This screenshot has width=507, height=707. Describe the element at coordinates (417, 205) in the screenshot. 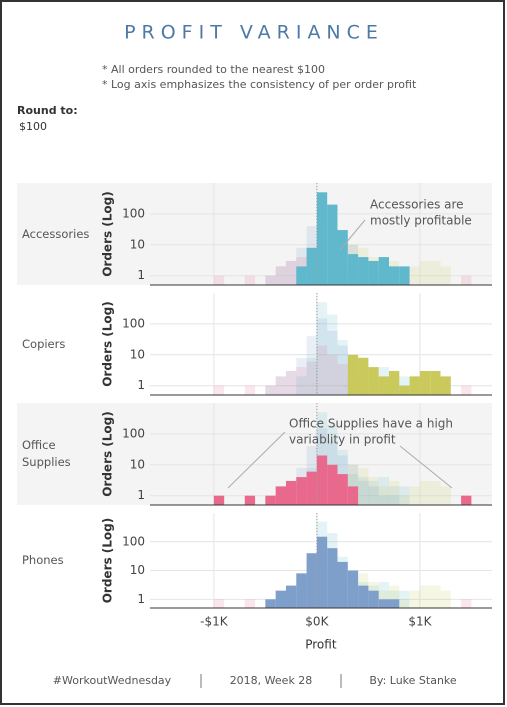

I see `annotation: Accessories are` at that location.